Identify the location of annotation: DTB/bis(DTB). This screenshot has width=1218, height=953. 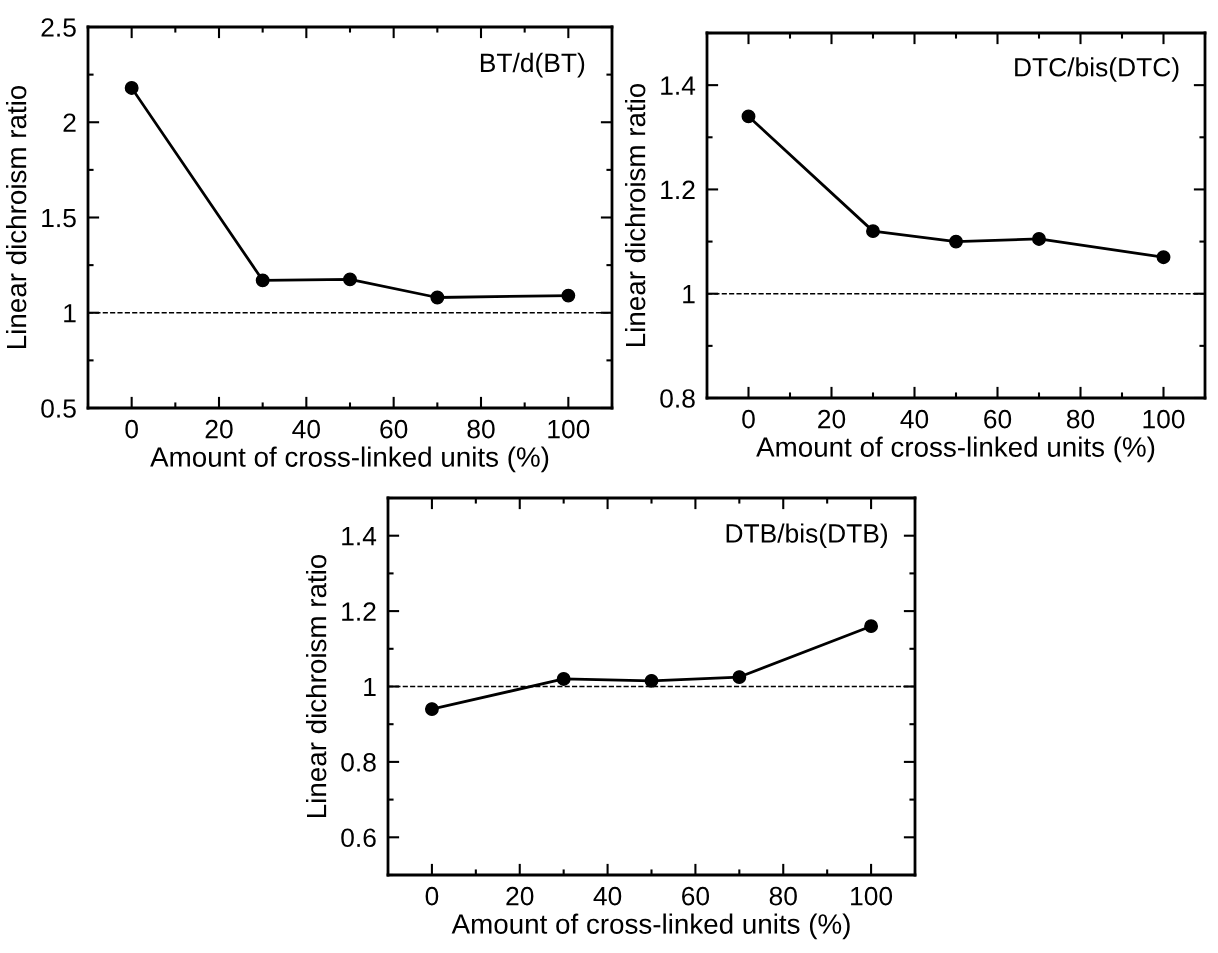
(807, 535).